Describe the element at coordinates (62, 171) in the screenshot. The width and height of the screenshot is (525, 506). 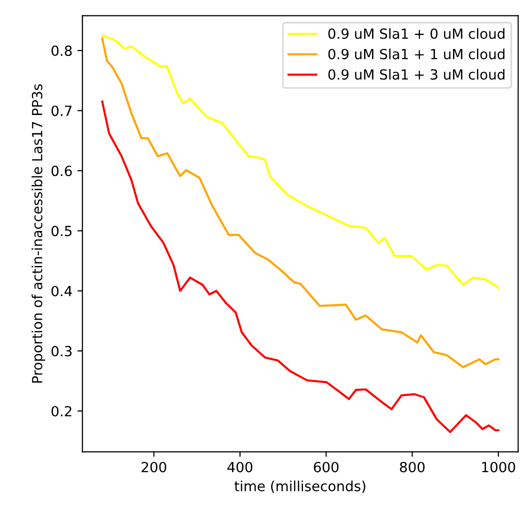
I see `y-tick-label: 0.6` at that location.